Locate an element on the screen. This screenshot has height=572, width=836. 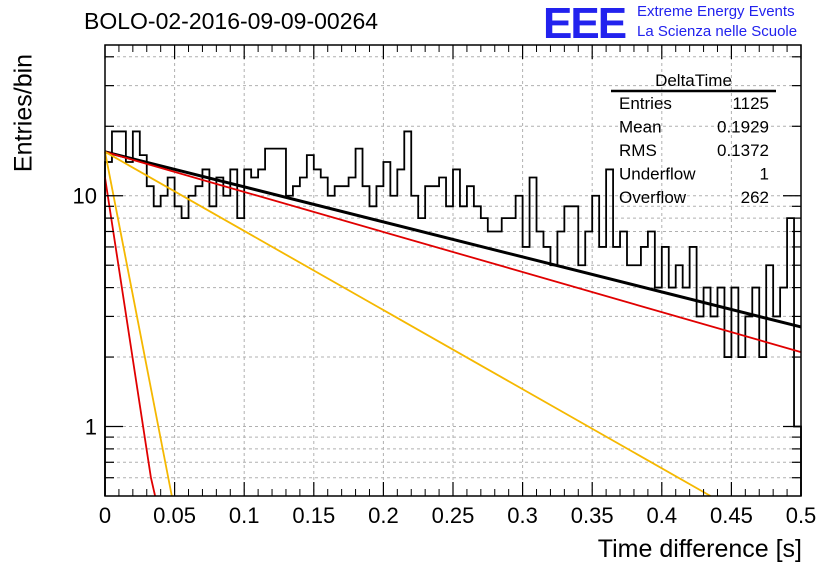
stats-label: Entries is located at coordinates (645, 103).